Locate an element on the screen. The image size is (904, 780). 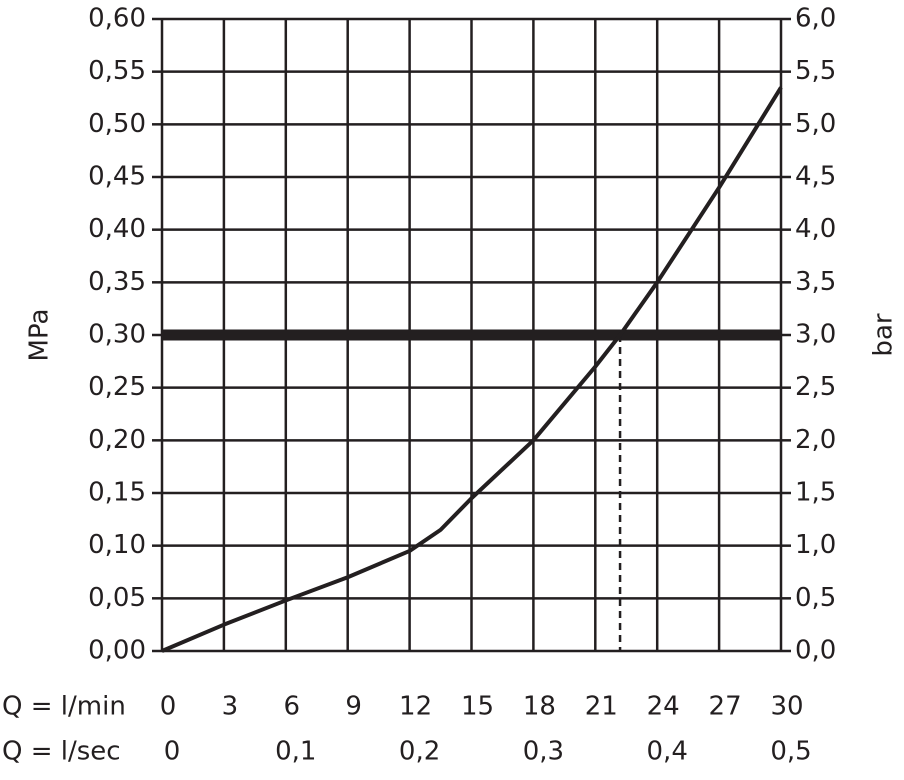
x-tick-label: 3 is located at coordinates (230, 707).